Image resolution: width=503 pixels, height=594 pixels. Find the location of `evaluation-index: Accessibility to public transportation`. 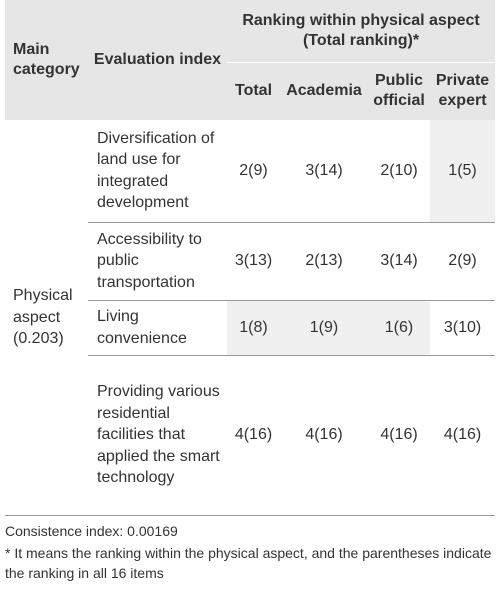

evaluation-index: Accessibility to public transportation is located at coordinates (149, 260).